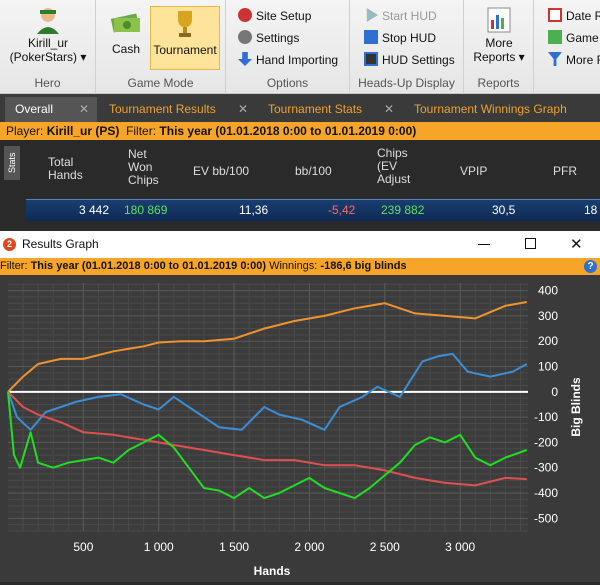  I want to click on player-value: Kirill_ur (PS), so click(83, 131).